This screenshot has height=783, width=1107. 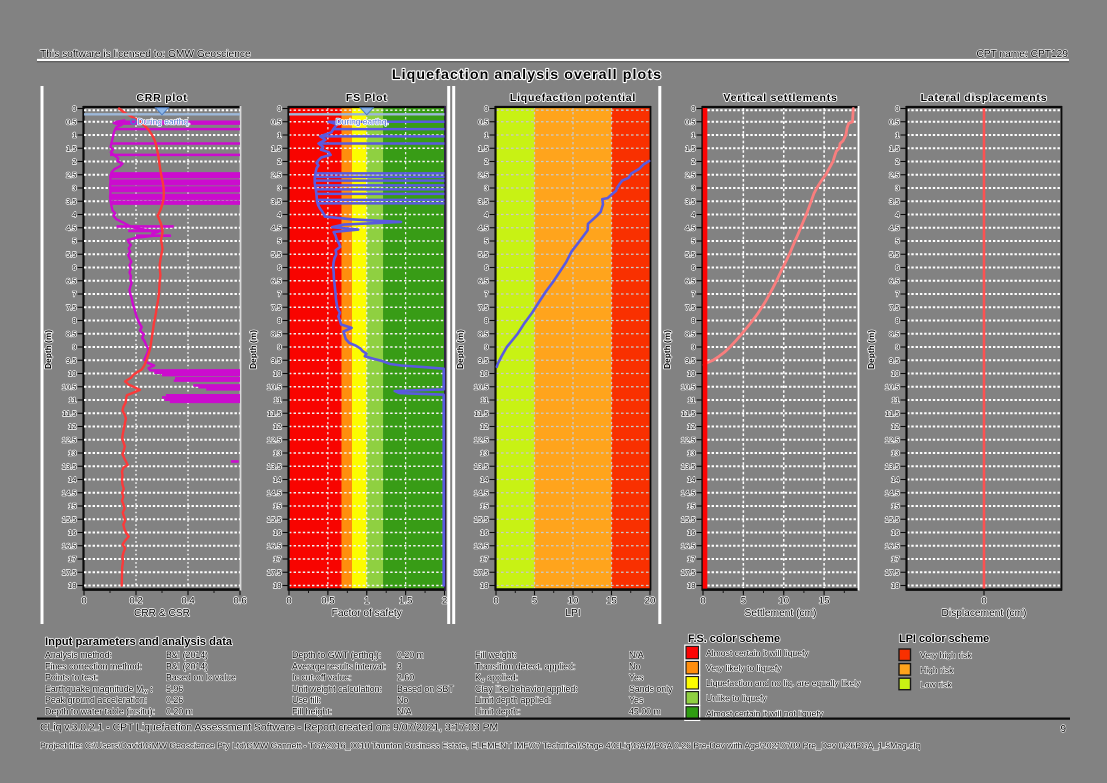 What do you see at coordinates (96, 700) in the screenshot?
I see `svg-text: Peak ground acceleration:` at bounding box center [96, 700].